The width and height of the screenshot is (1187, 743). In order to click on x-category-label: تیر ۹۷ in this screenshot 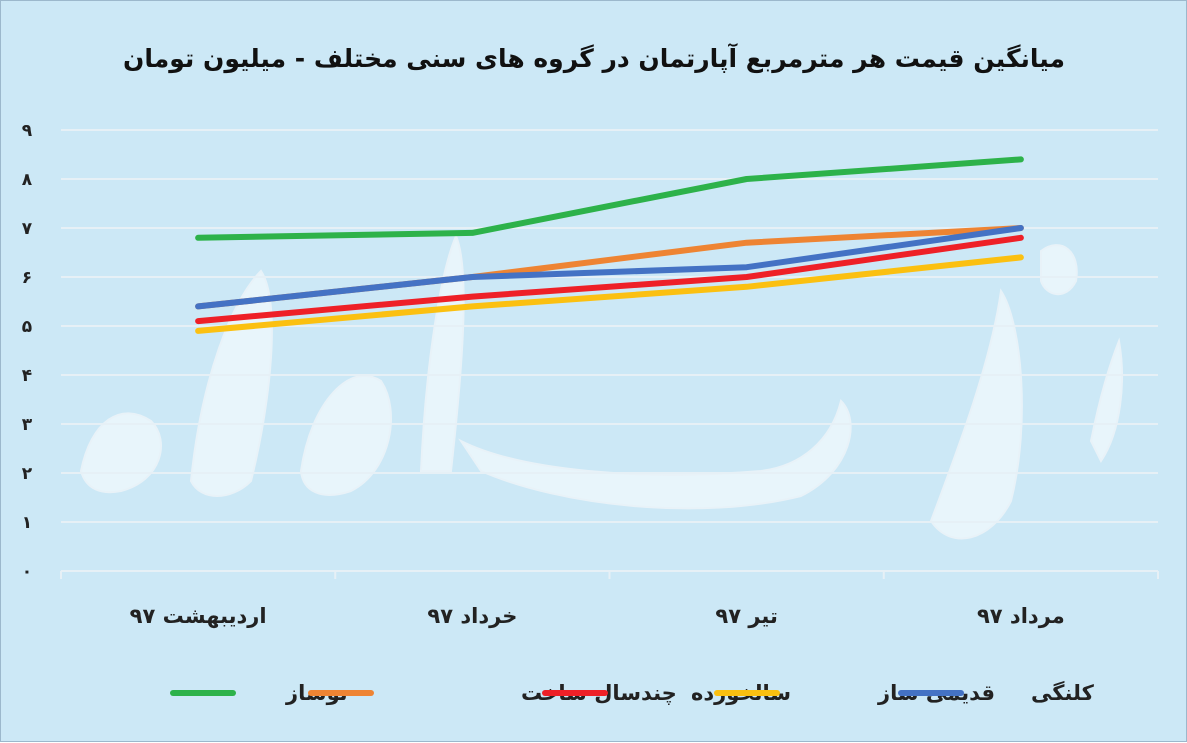, I will do `click(746, 616)`.